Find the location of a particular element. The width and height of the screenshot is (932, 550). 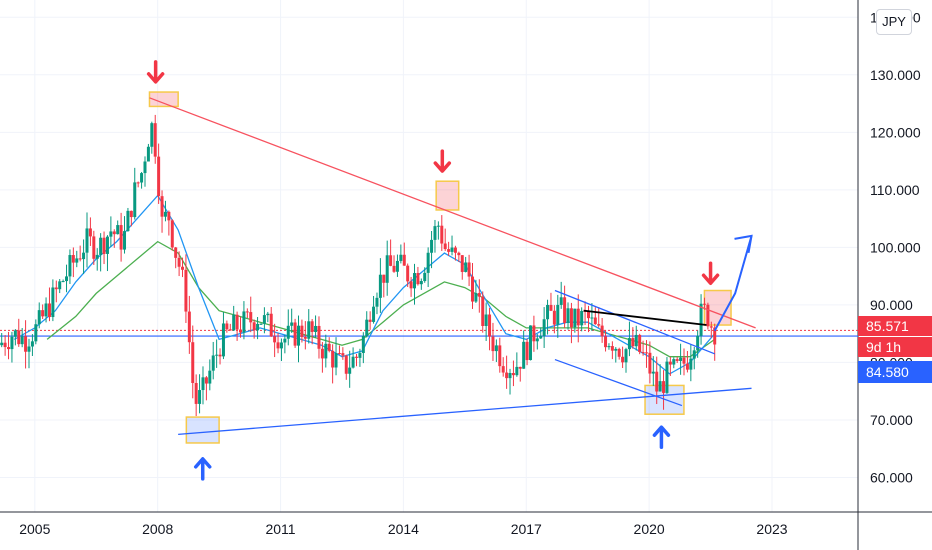

x-tick-label: 2011 is located at coordinates (280, 529).